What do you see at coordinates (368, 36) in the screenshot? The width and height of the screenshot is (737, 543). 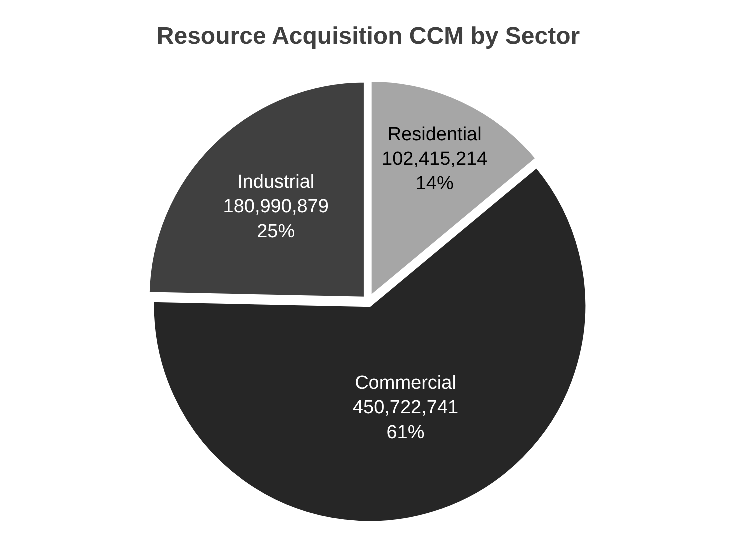 I see `chart-title: Resource Acquisition CCM by Sector` at bounding box center [368, 36].